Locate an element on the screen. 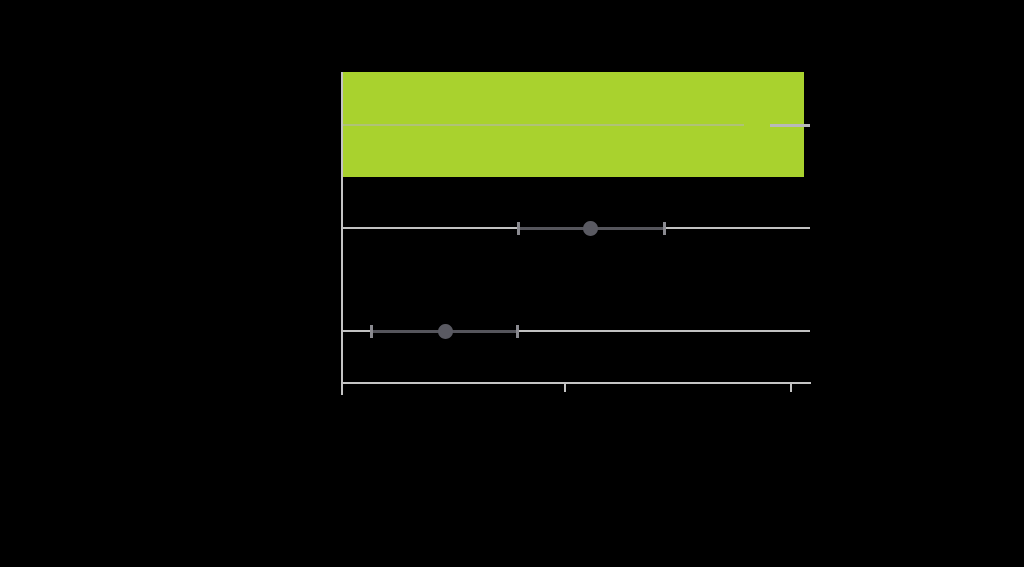  y-axis-spine is located at coordinates (342, 233).